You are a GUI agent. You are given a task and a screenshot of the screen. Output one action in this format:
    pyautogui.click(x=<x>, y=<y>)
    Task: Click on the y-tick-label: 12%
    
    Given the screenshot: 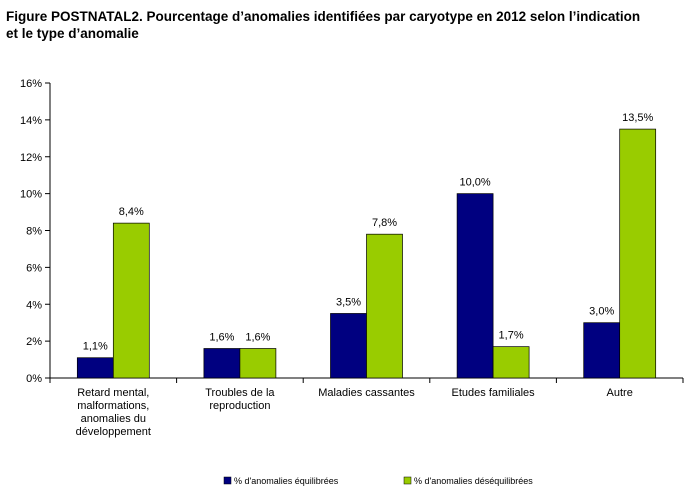 What is the action you would take?
    pyautogui.click(x=31, y=158)
    